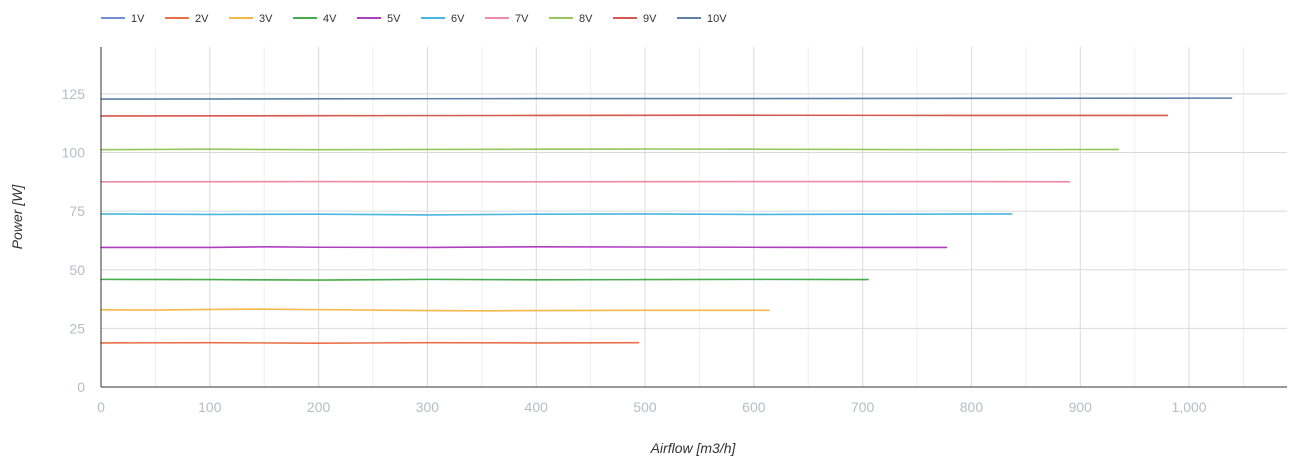  What do you see at coordinates (435, 310) in the screenshot?
I see `series-line-3v` at bounding box center [435, 310].